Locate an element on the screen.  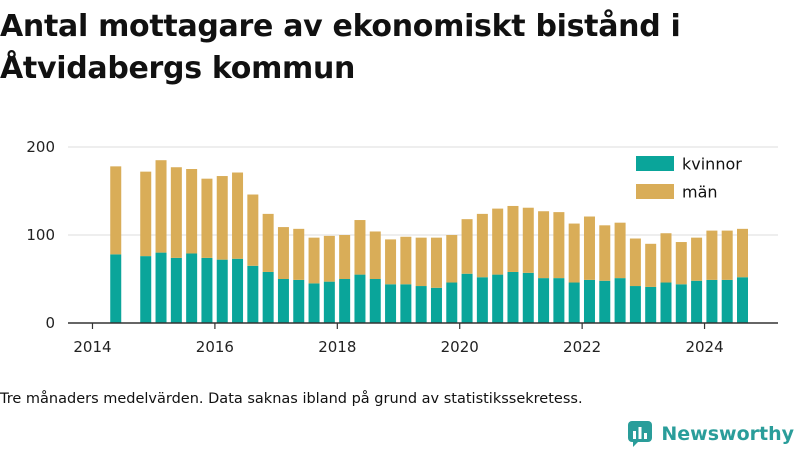
y-tick-label: 200 is located at coordinates (40, 147).